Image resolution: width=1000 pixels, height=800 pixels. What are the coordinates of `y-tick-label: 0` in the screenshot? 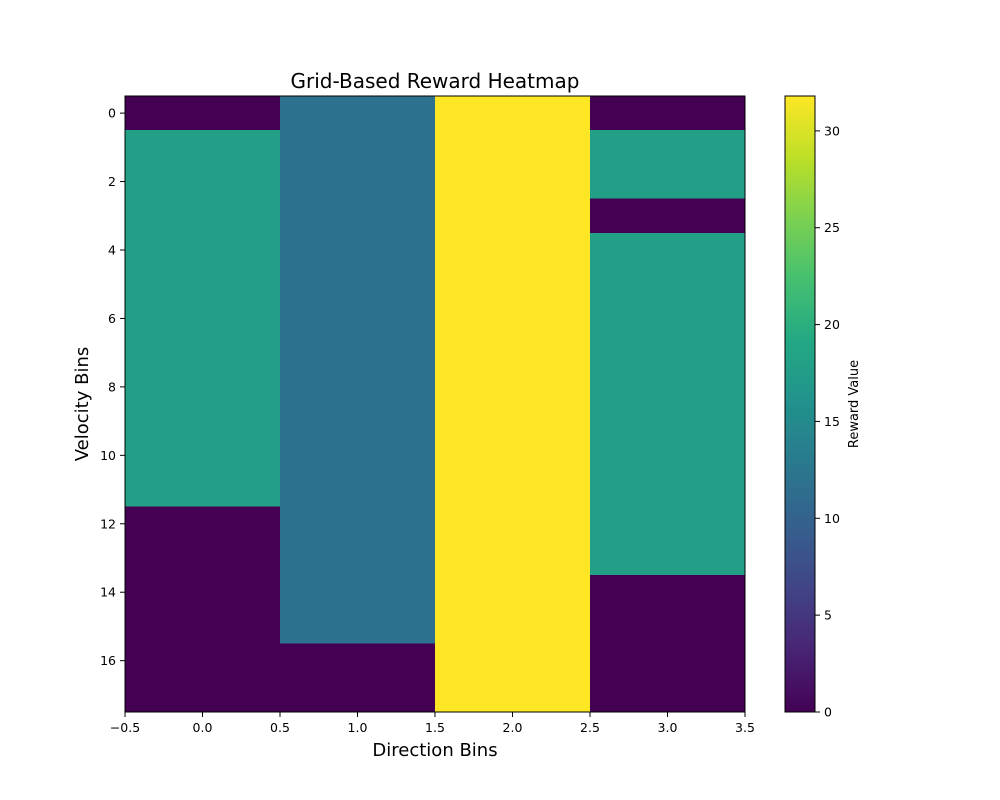 It's located at (112, 113).